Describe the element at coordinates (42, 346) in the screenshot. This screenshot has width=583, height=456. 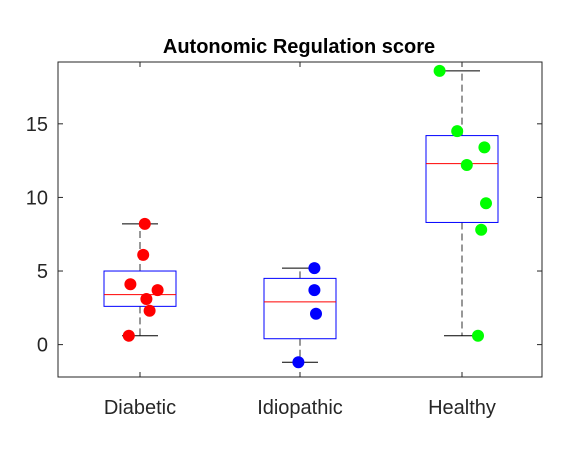
I see `y-tick-label: 0` at that location.